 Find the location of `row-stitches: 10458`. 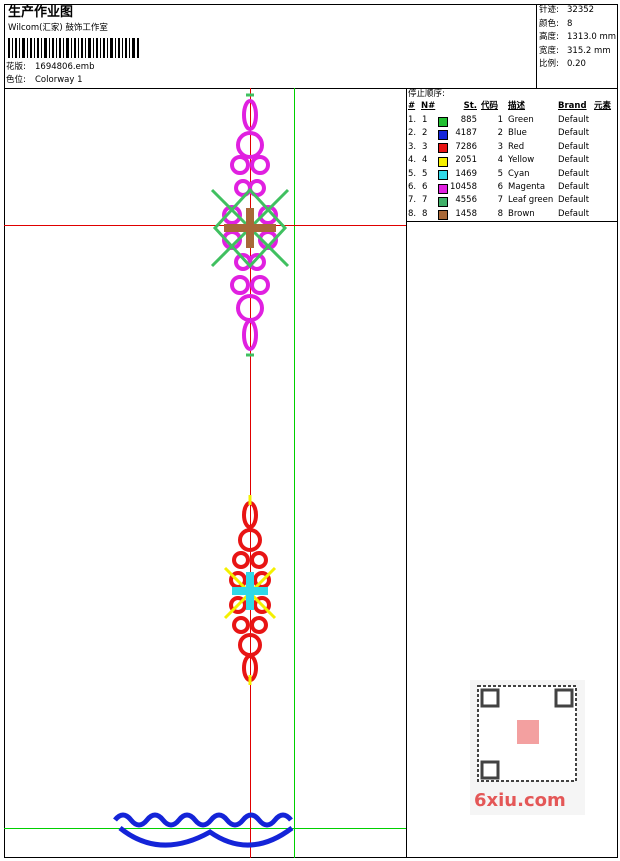

row-stitches: 10458 is located at coordinates (463, 187).